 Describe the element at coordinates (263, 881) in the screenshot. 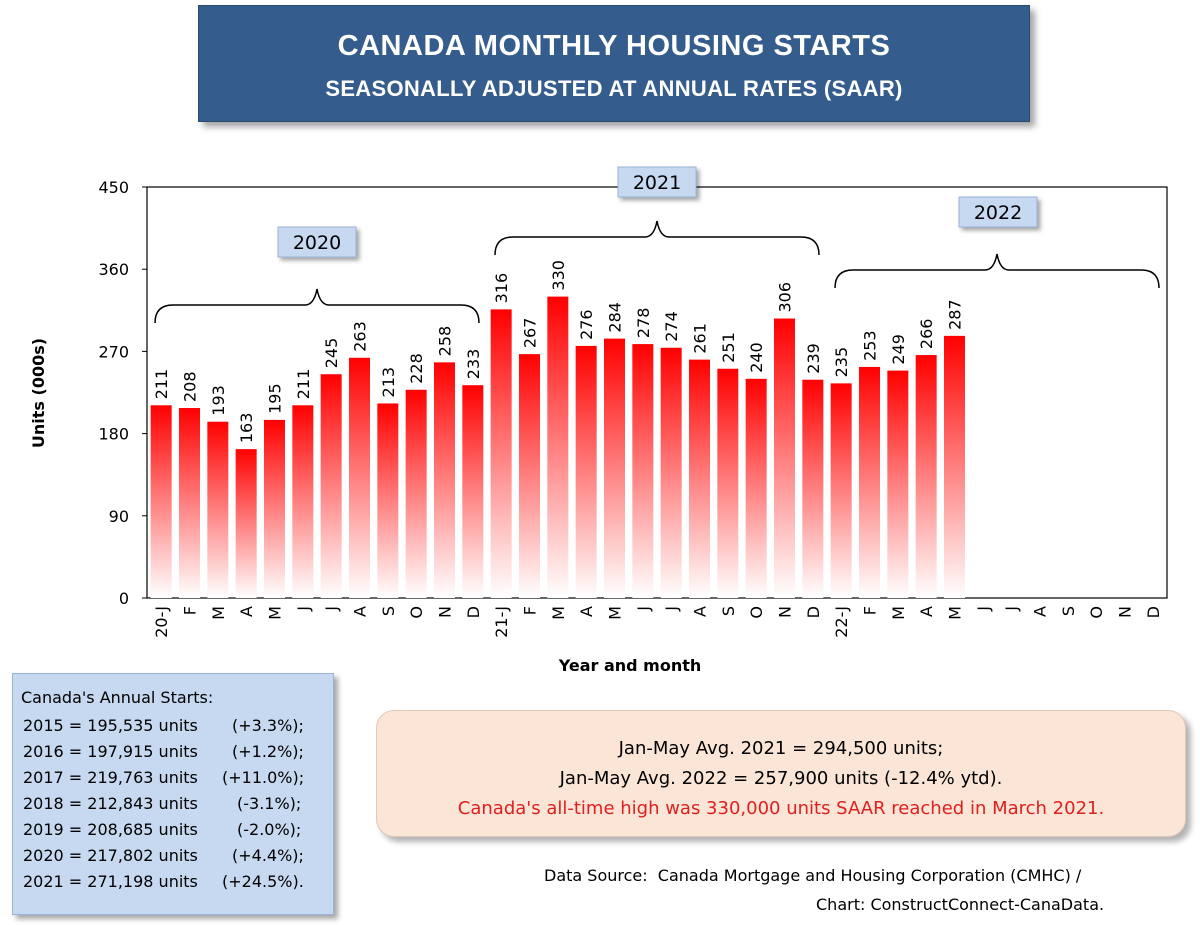

I see `annual-pct-2021: (+24.5%).` at that location.